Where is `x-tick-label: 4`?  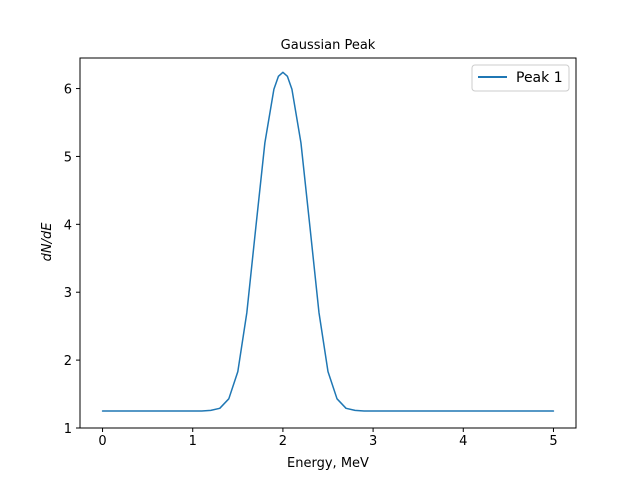 x-tick-label: 4 is located at coordinates (463, 441).